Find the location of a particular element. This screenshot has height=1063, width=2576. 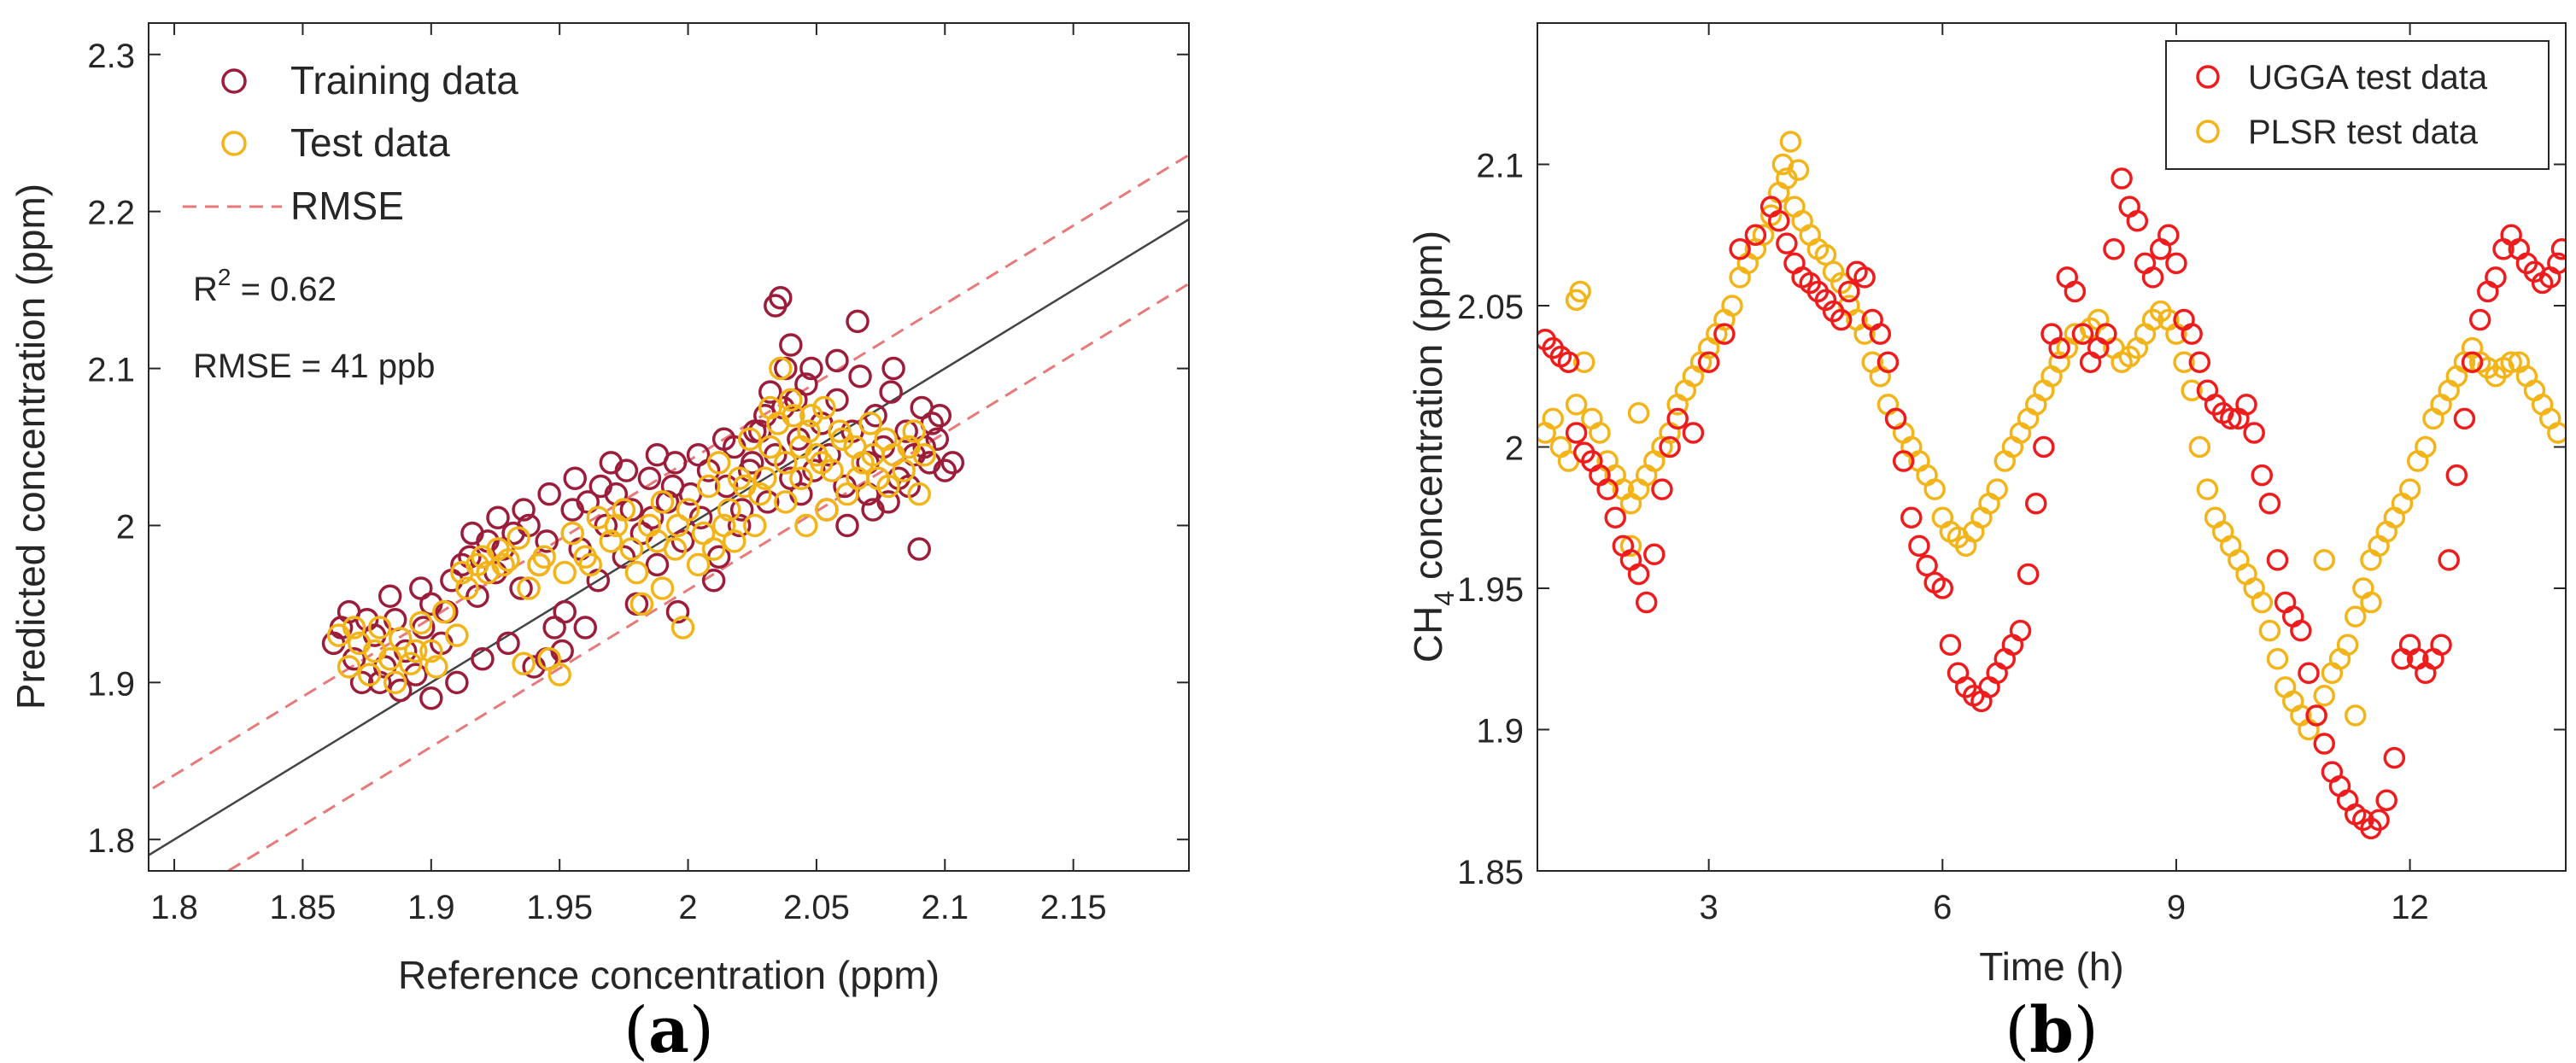

chart-a-xtick-label: 1.8 is located at coordinates (174, 908).